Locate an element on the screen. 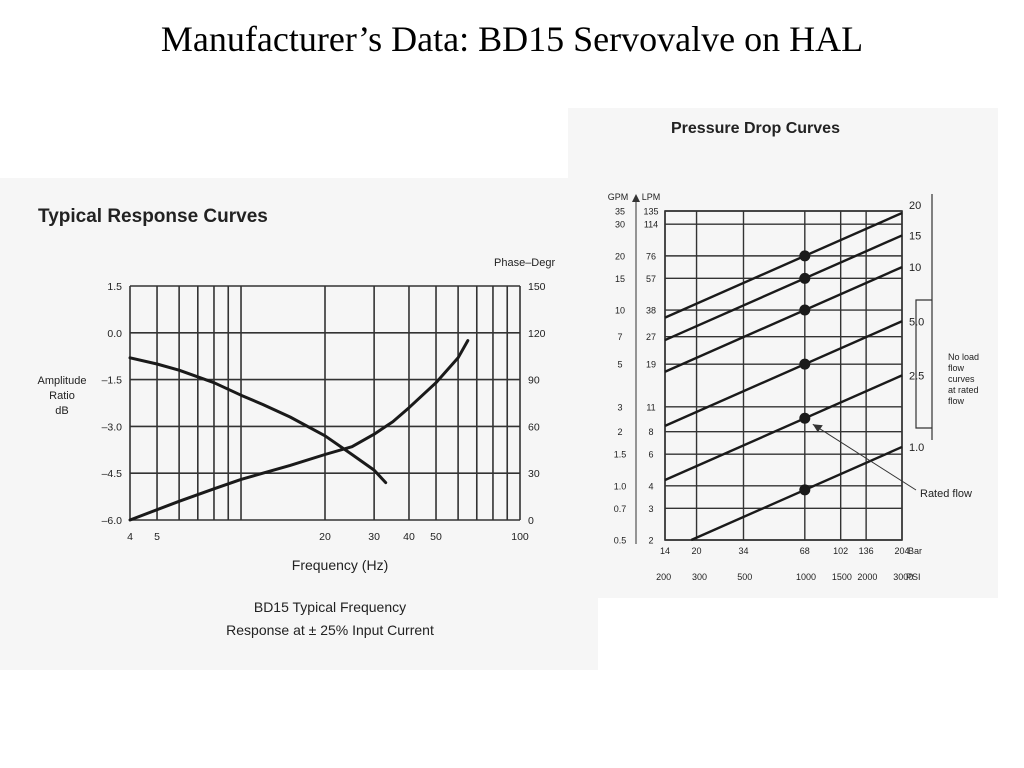  lpm-tick-label: 19 is located at coordinates (651, 365).